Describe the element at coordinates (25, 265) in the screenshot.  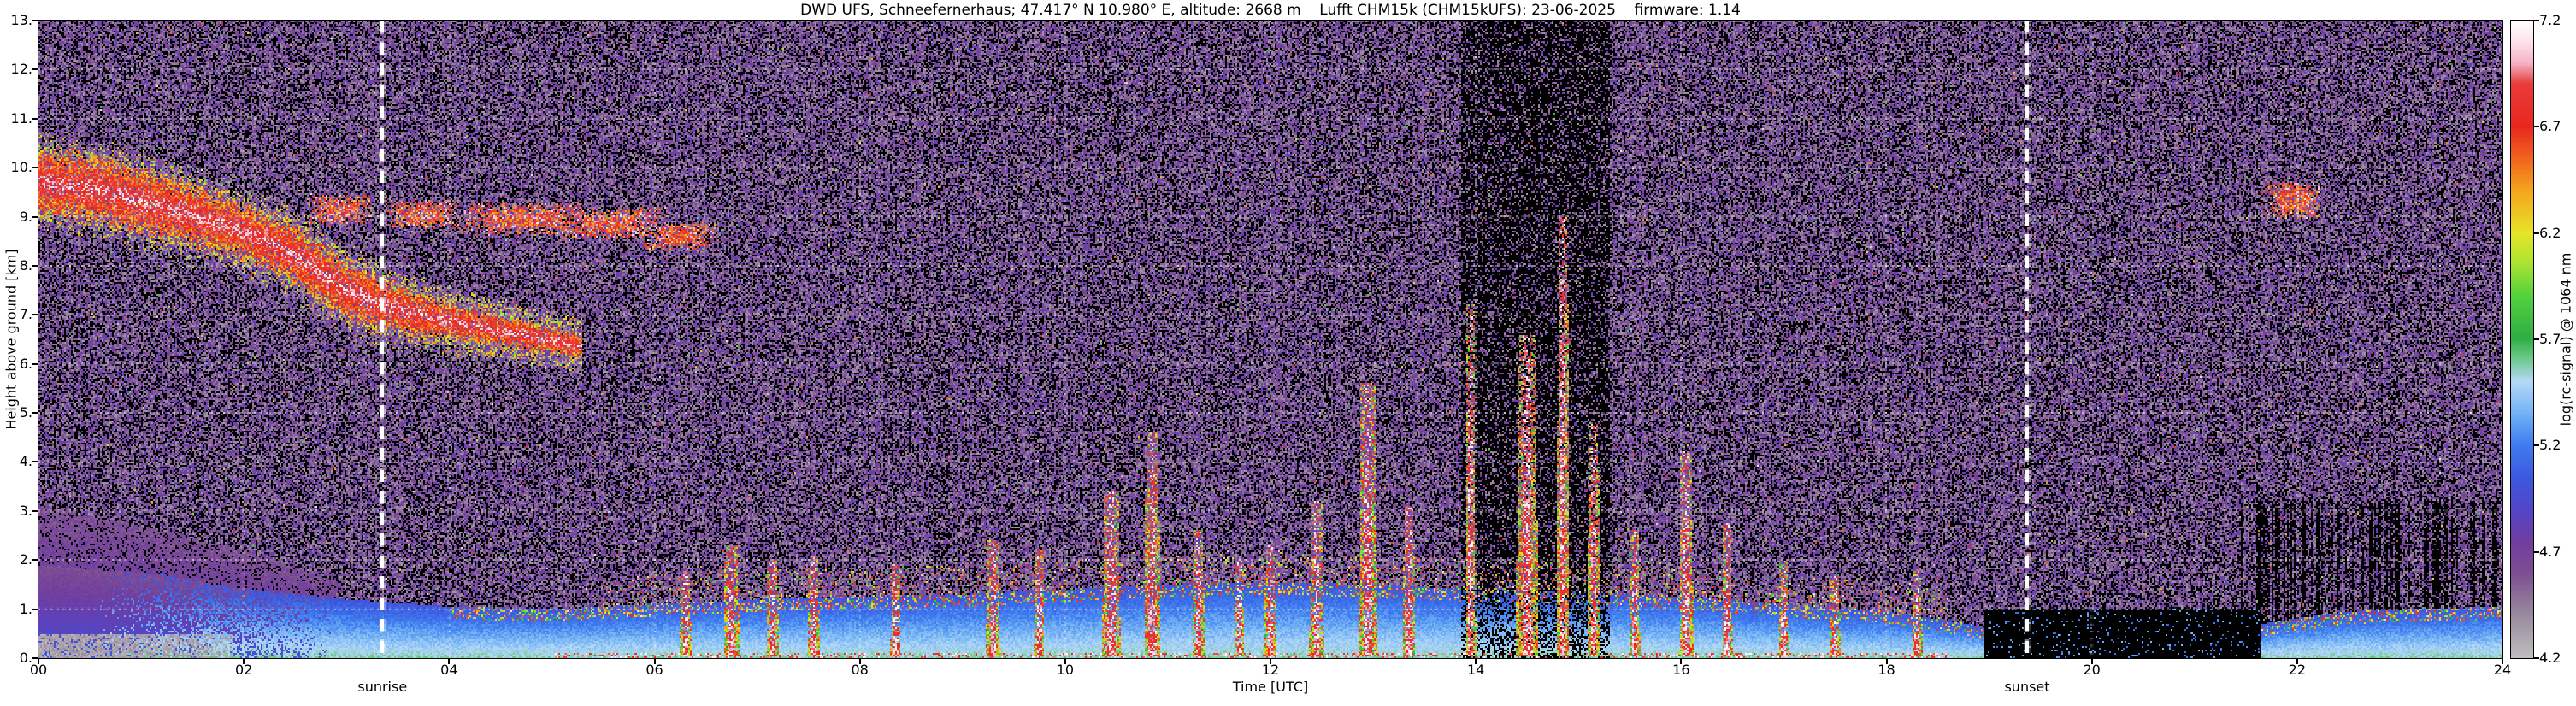
I see `y-tick-label: 8.` at that location.